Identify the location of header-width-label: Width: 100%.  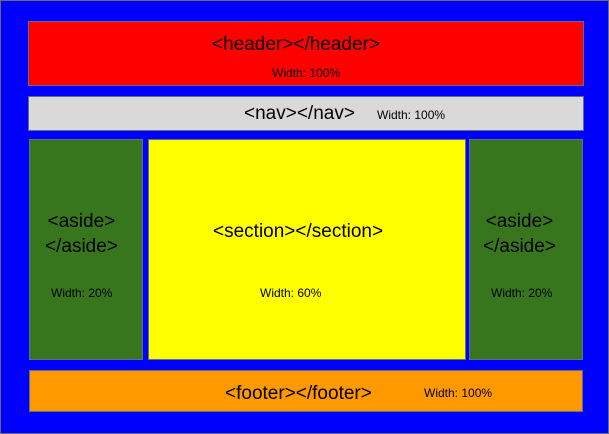
(306, 73).